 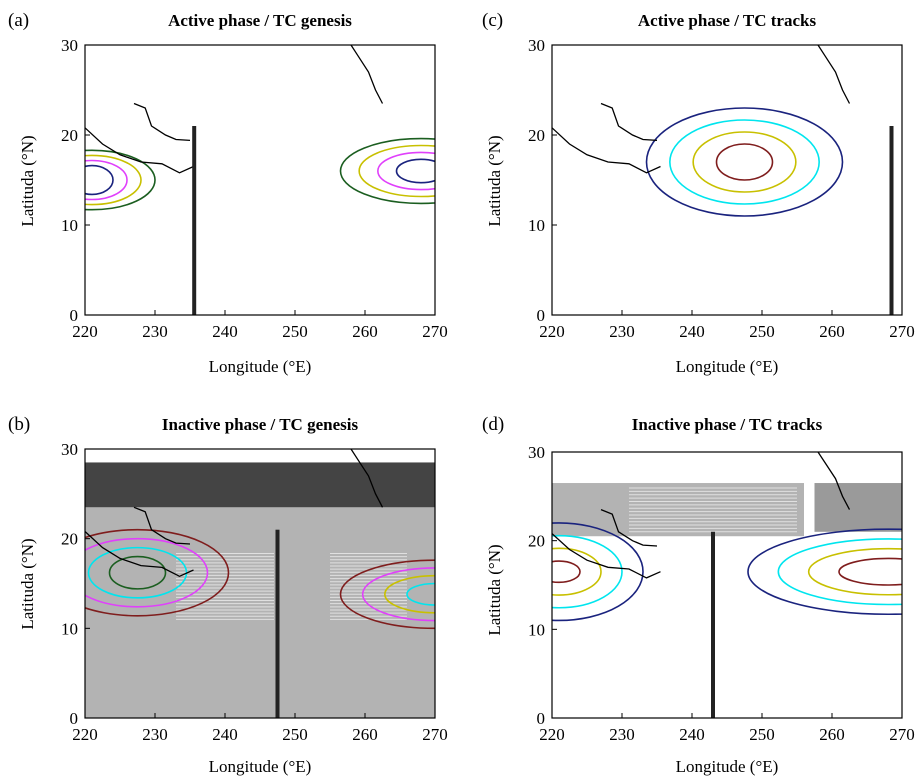 What do you see at coordinates (492, 20) in the screenshot?
I see `panel-label: (c)` at bounding box center [492, 20].